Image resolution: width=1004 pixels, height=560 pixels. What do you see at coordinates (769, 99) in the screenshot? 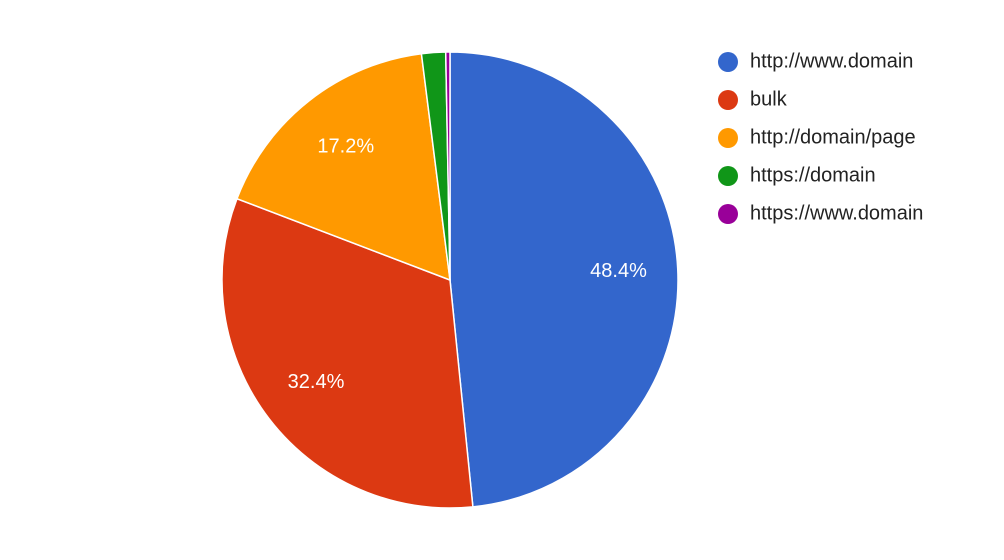
I see `legend-label: bulk` at bounding box center [769, 99].